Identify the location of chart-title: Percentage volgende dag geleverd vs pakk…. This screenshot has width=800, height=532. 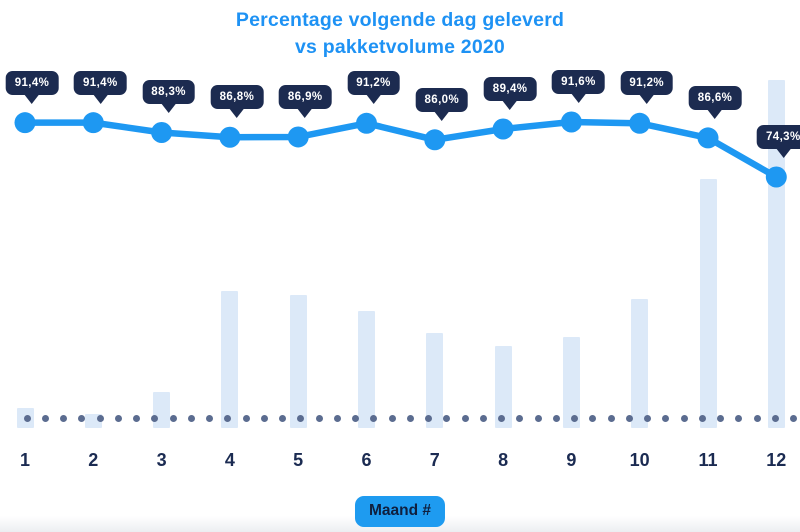
(400, 34).